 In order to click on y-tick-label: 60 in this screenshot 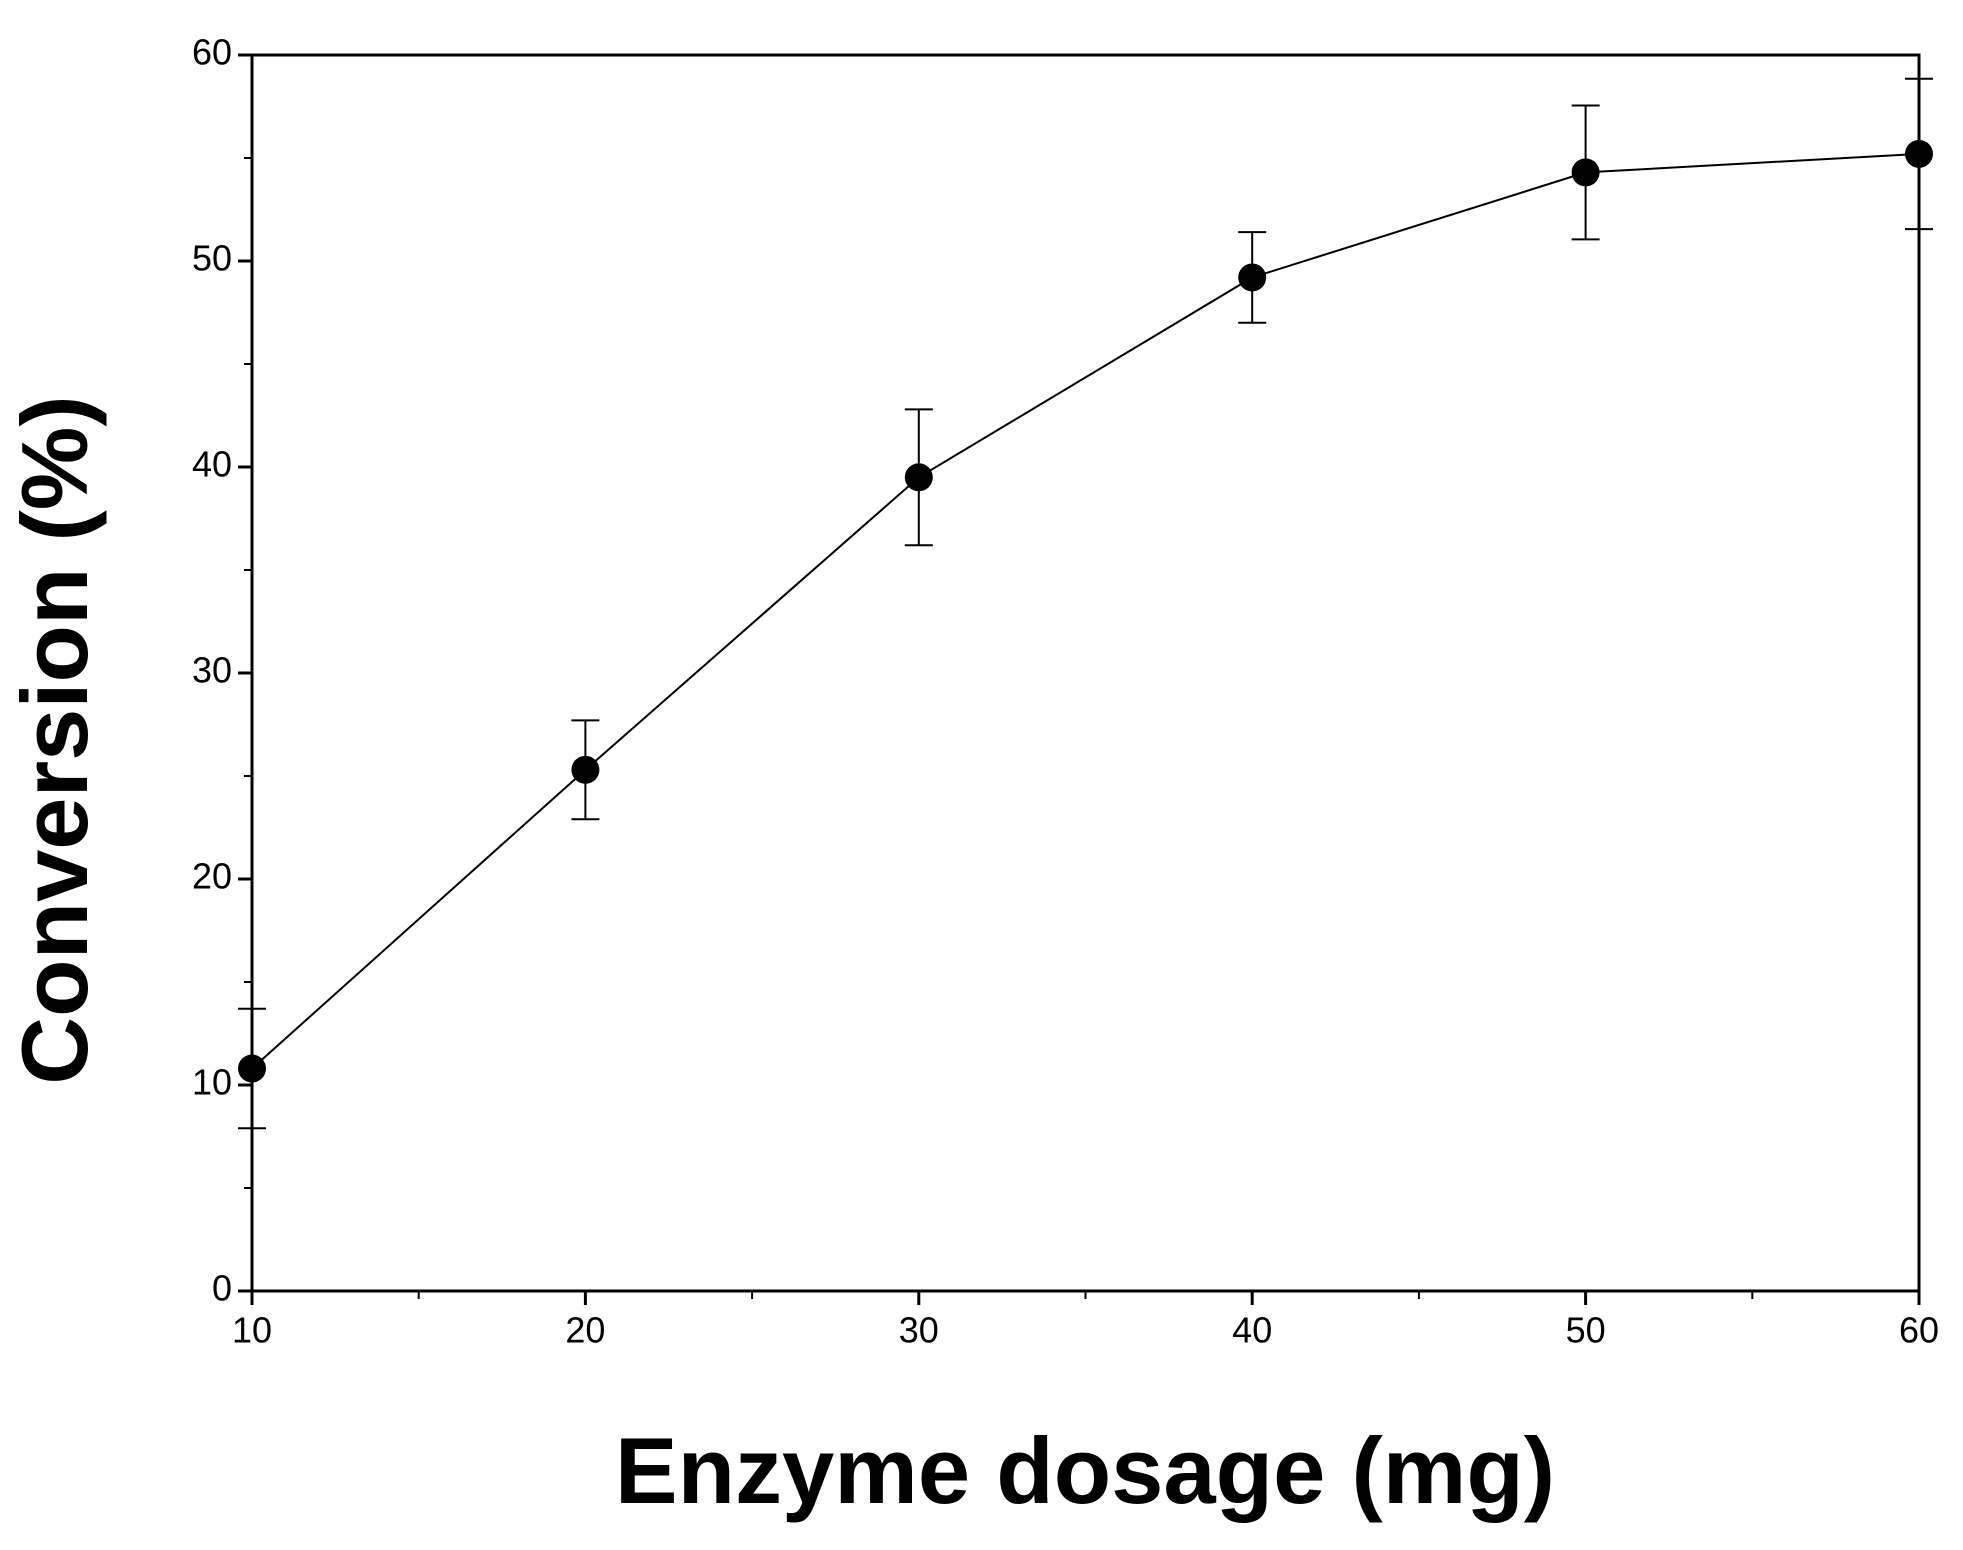, I will do `click(212, 52)`.